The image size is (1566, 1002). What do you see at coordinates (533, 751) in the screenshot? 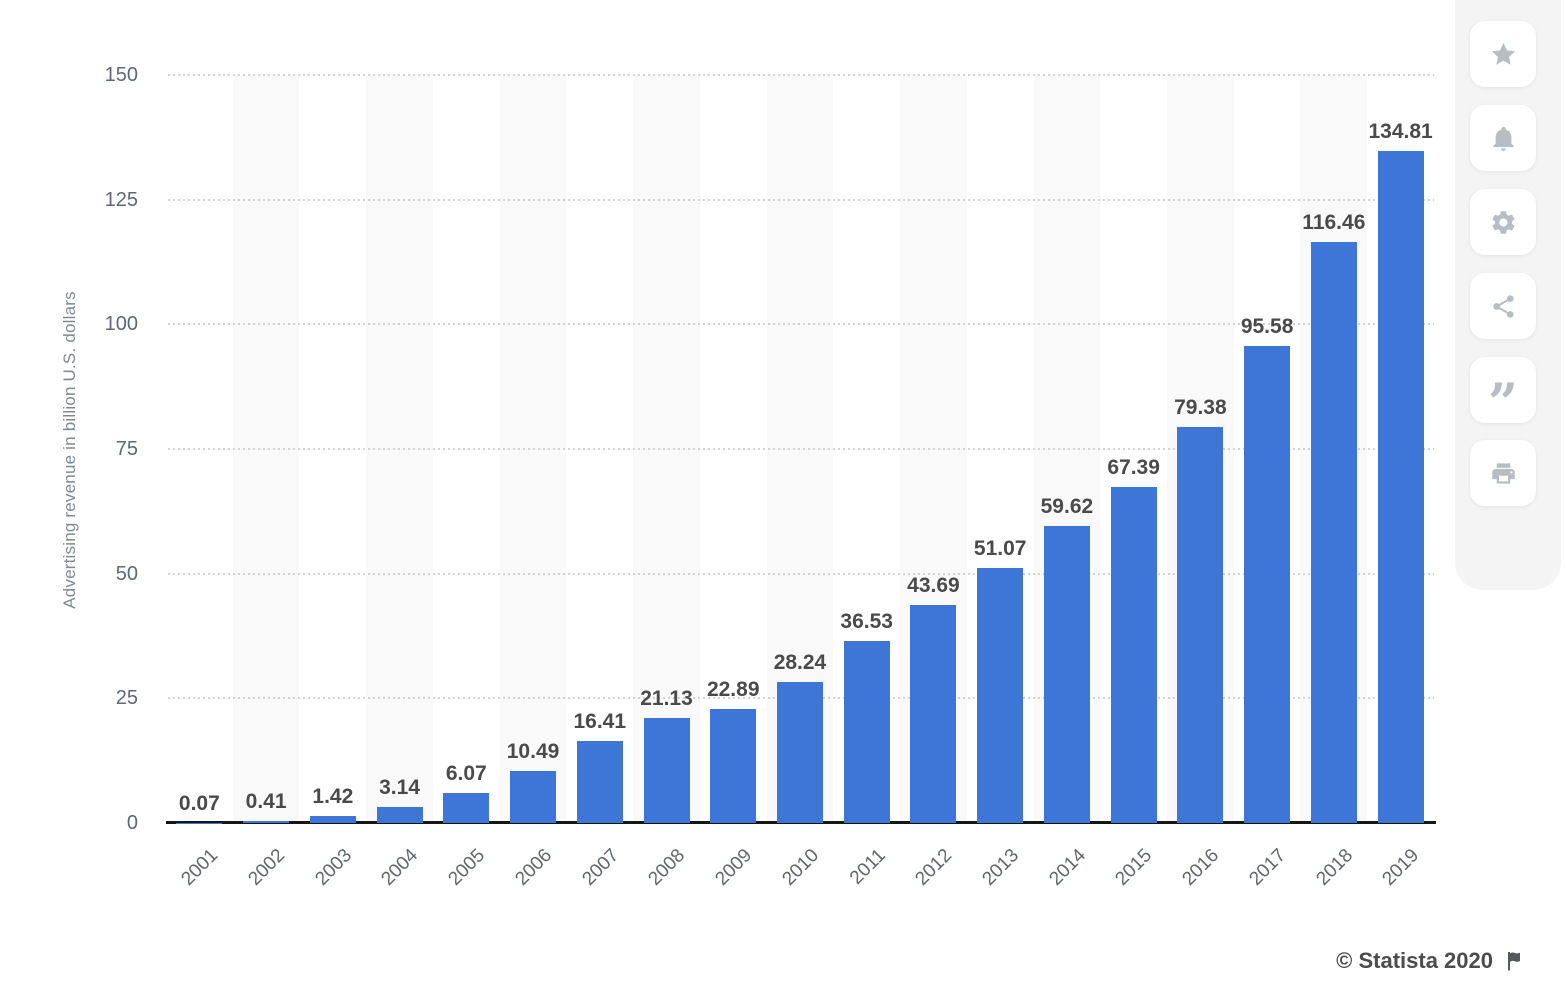
I see `bar-value-label: 10.49` at bounding box center [533, 751].